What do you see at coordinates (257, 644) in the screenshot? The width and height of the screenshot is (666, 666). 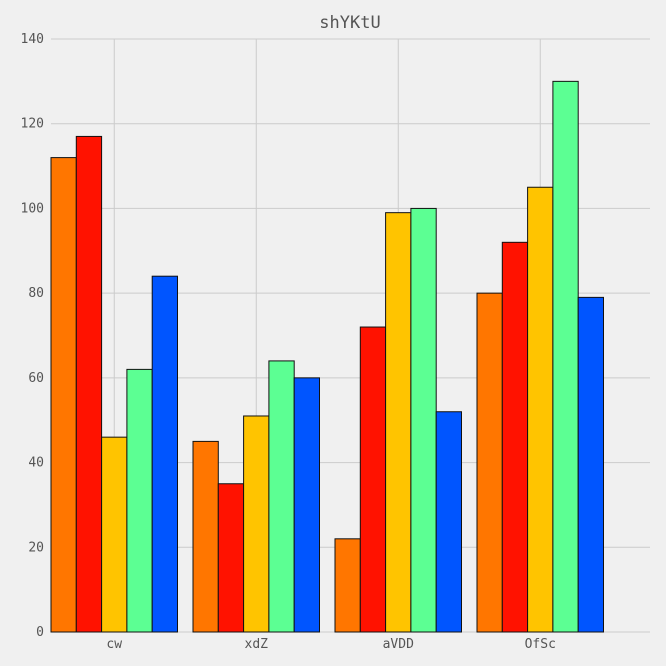 I see `x-tick-label: xdZ` at bounding box center [257, 644].